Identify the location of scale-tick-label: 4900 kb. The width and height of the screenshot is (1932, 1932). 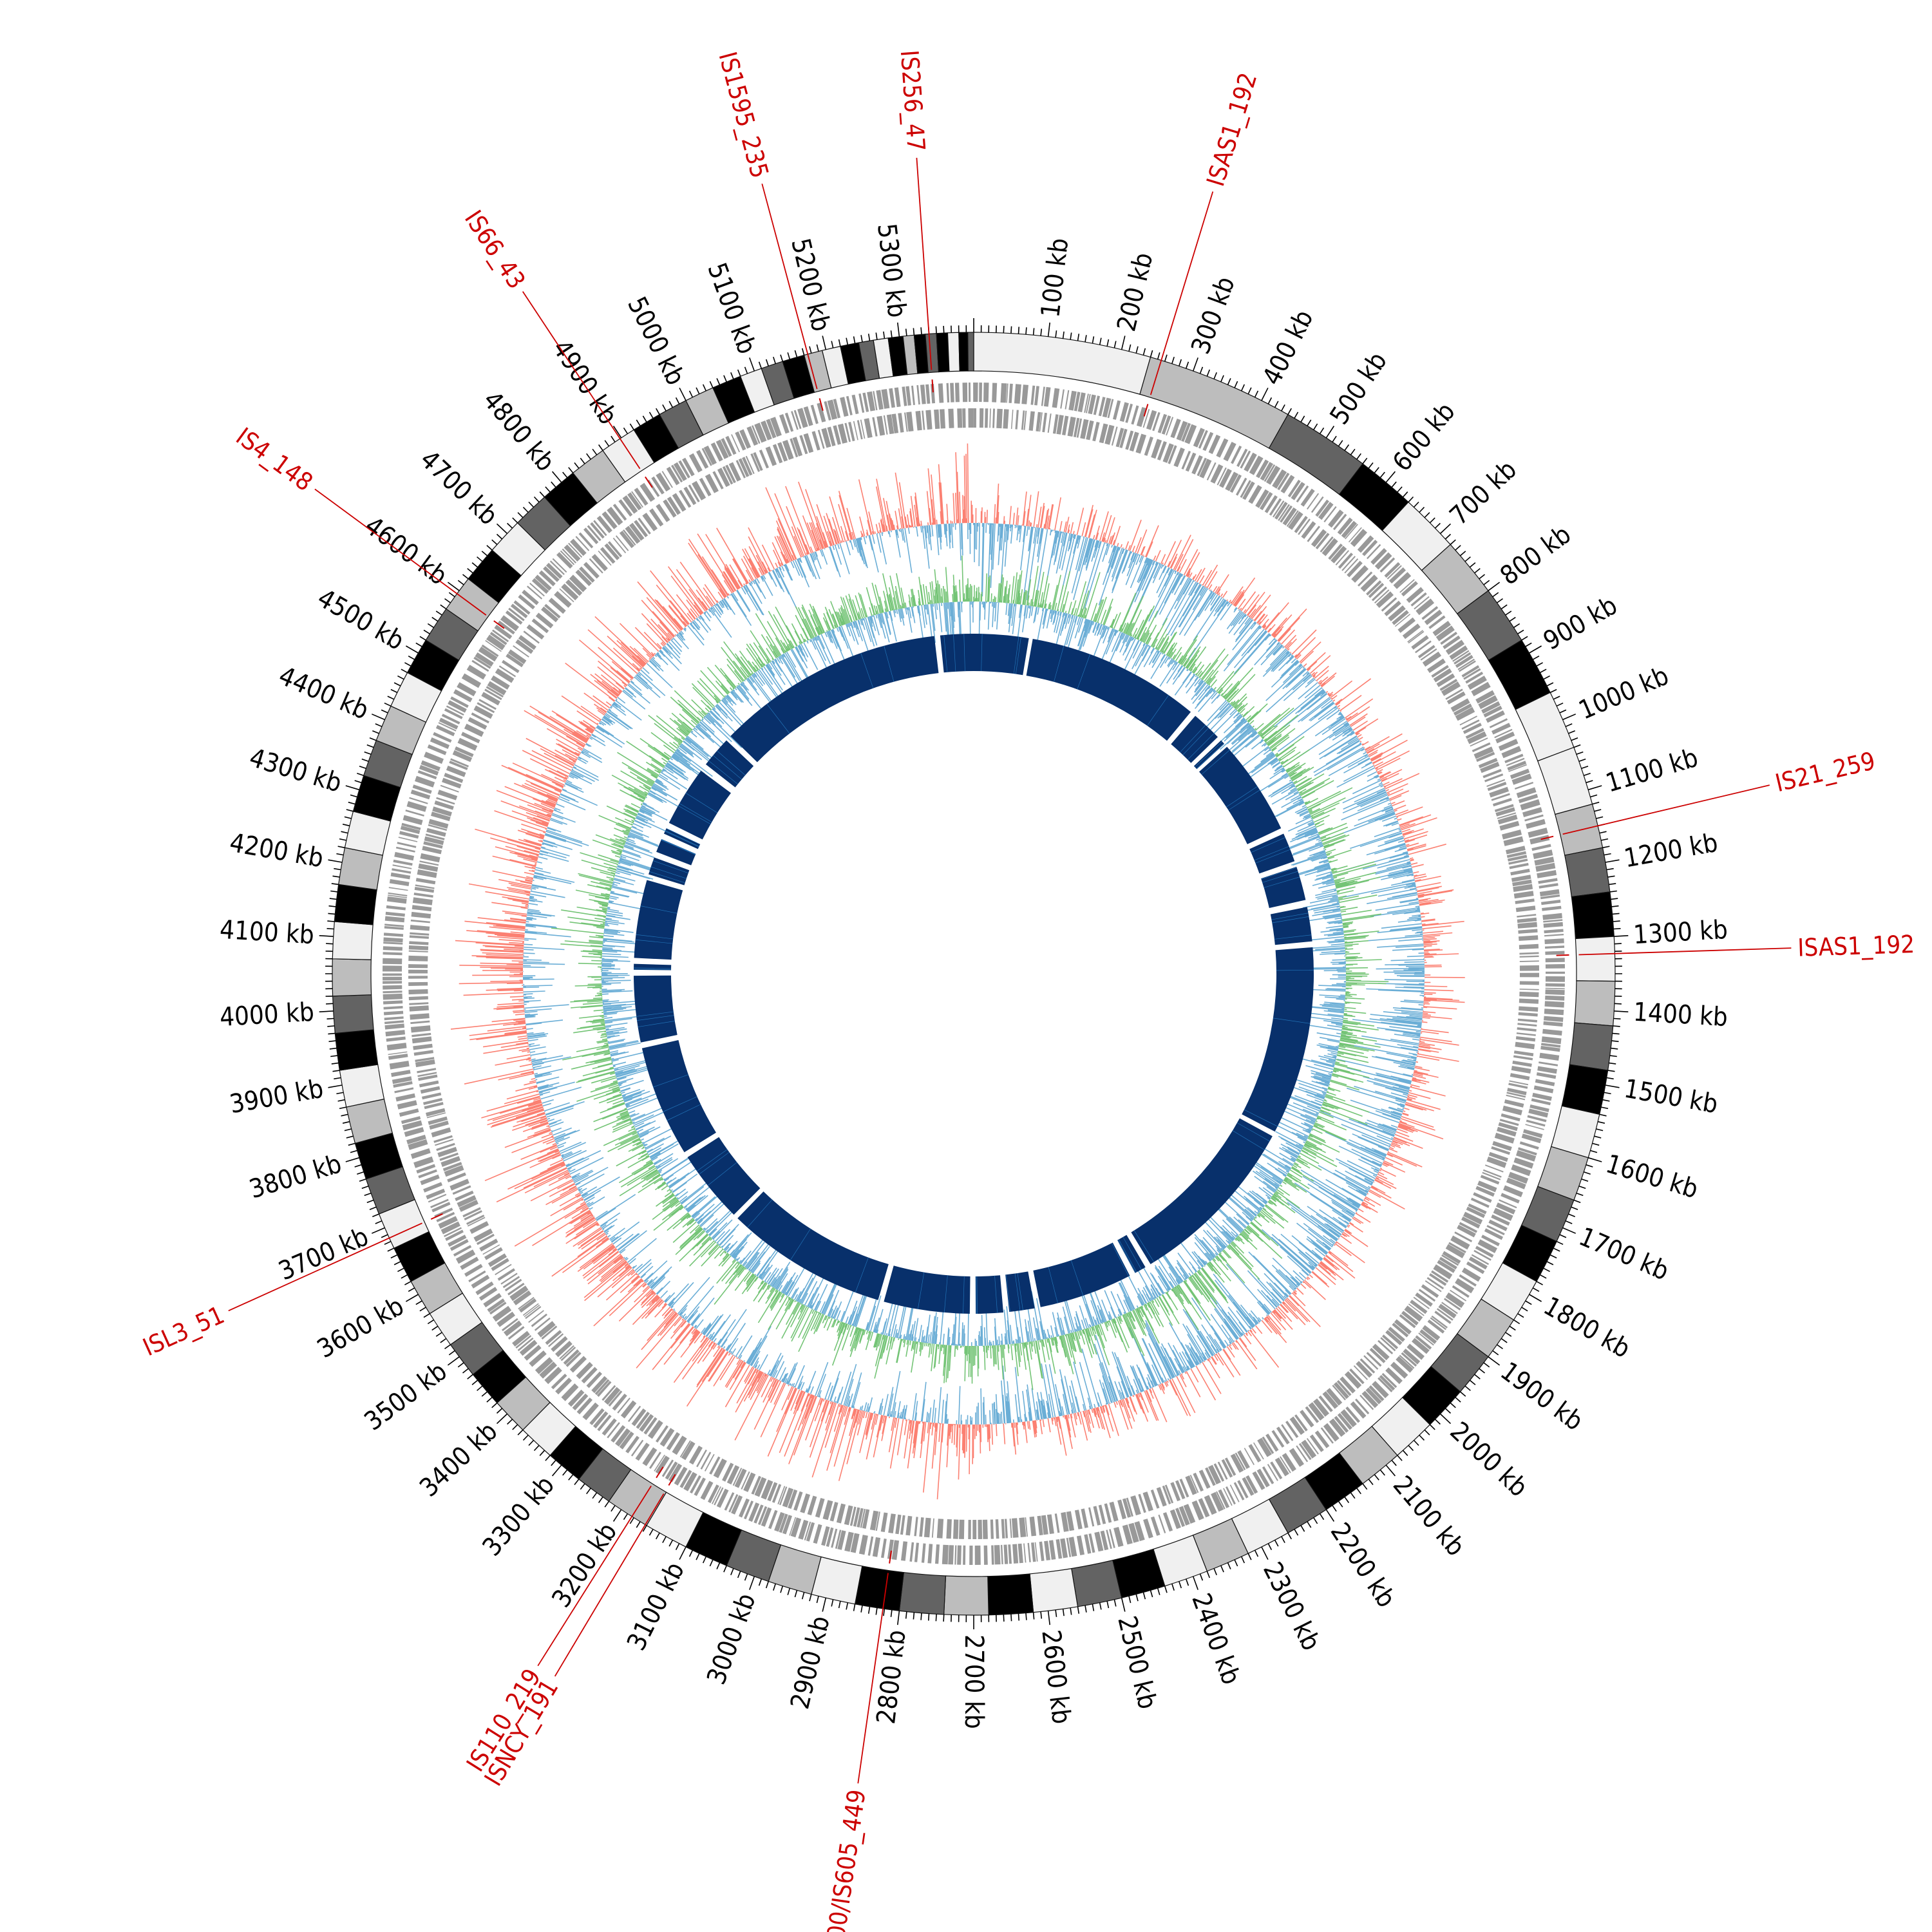
(585, 382).